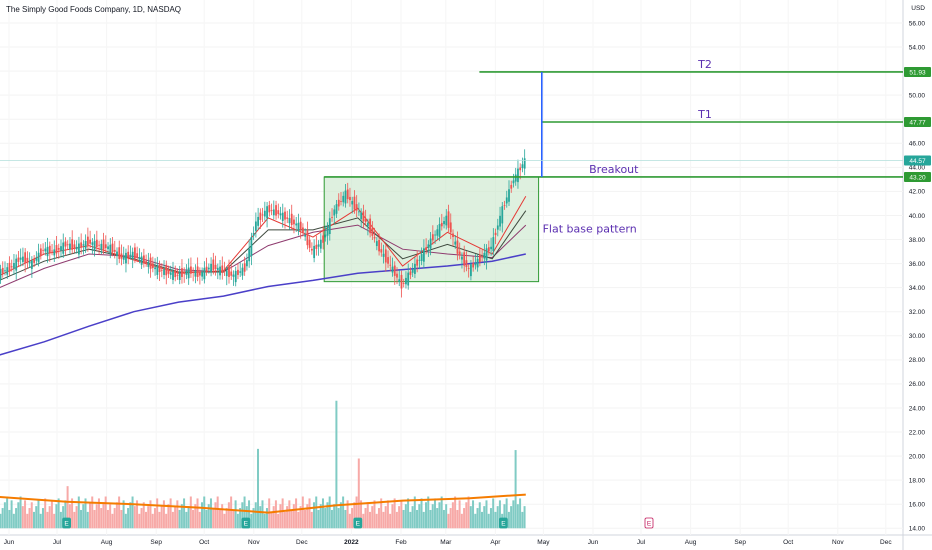  What do you see at coordinates (302, 542) in the screenshot?
I see `x-tick-label: Dec` at bounding box center [302, 542].